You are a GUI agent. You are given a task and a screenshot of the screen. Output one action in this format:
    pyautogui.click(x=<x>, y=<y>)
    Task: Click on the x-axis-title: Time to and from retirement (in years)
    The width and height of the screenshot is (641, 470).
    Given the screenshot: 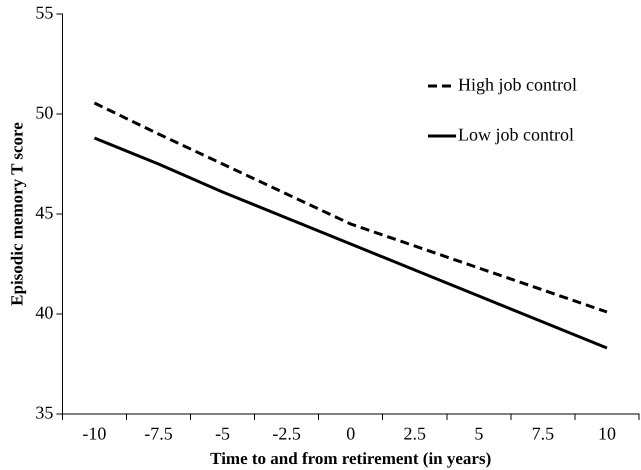 What is the action you would take?
    pyautogui.click(x=351, y=458)
    